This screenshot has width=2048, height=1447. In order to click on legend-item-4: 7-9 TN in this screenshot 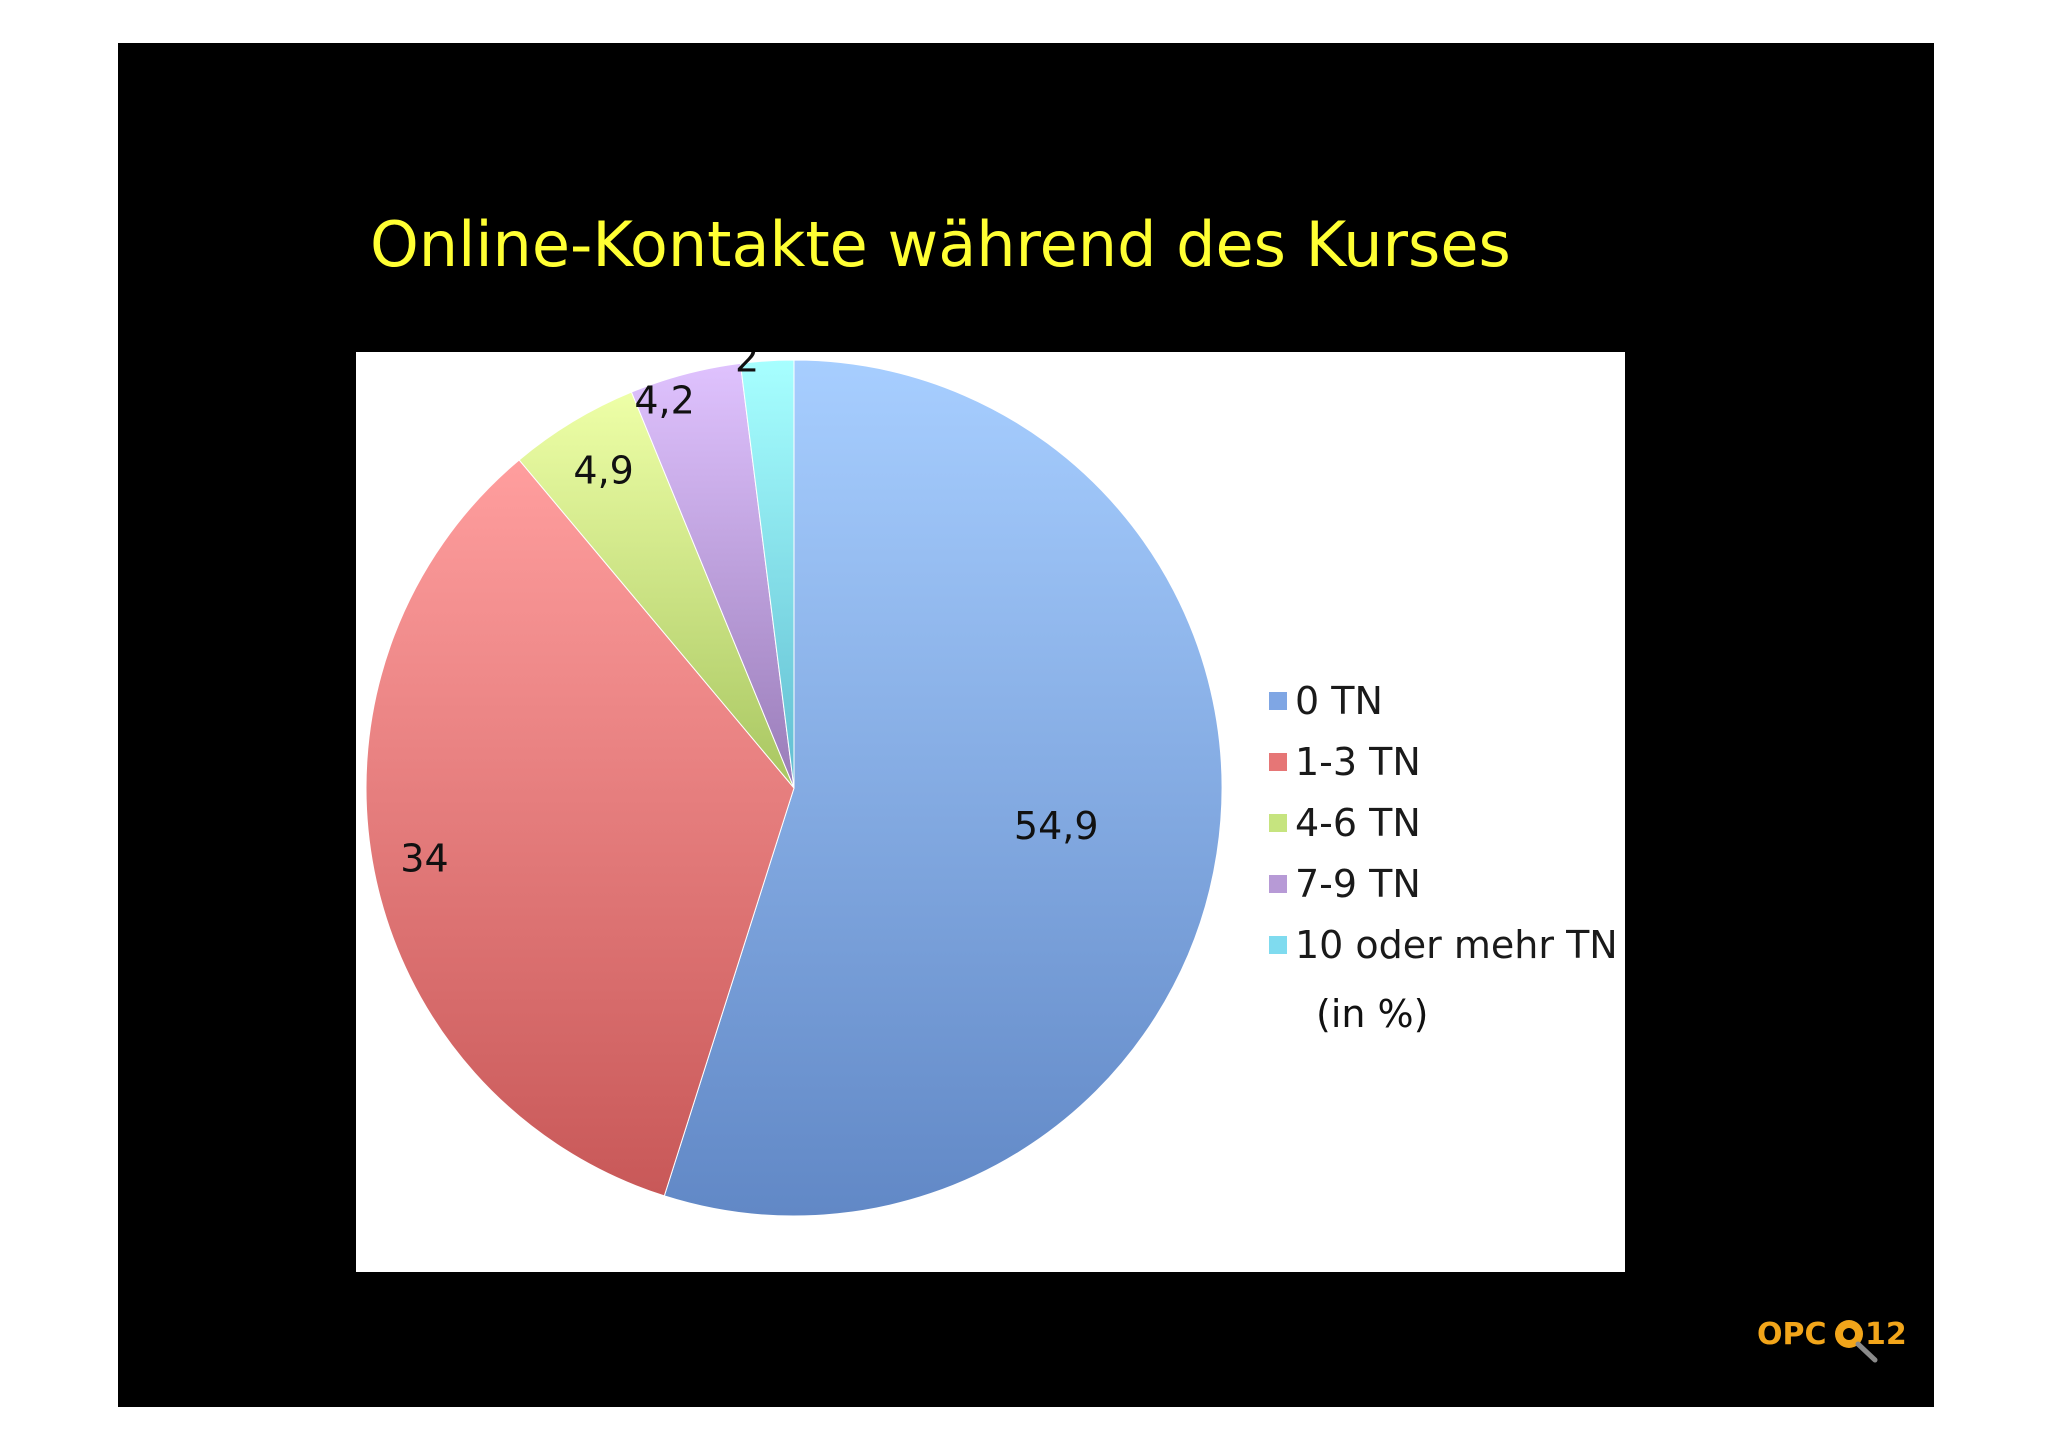, I will do `click(1443, 883)`.